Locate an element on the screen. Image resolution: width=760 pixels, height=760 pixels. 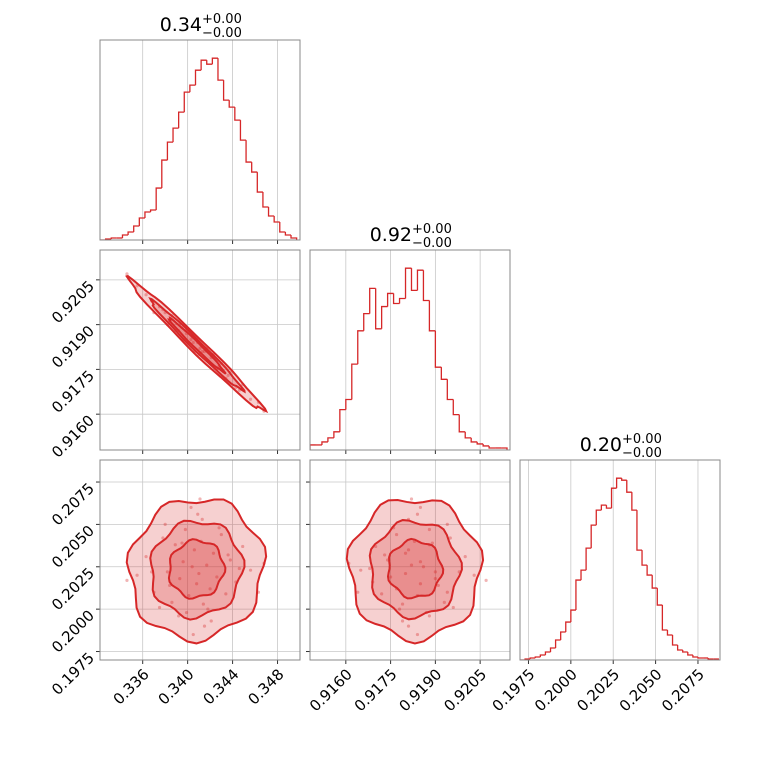
y-tick-label: 0.2050 is located at coordinates (73, 547).